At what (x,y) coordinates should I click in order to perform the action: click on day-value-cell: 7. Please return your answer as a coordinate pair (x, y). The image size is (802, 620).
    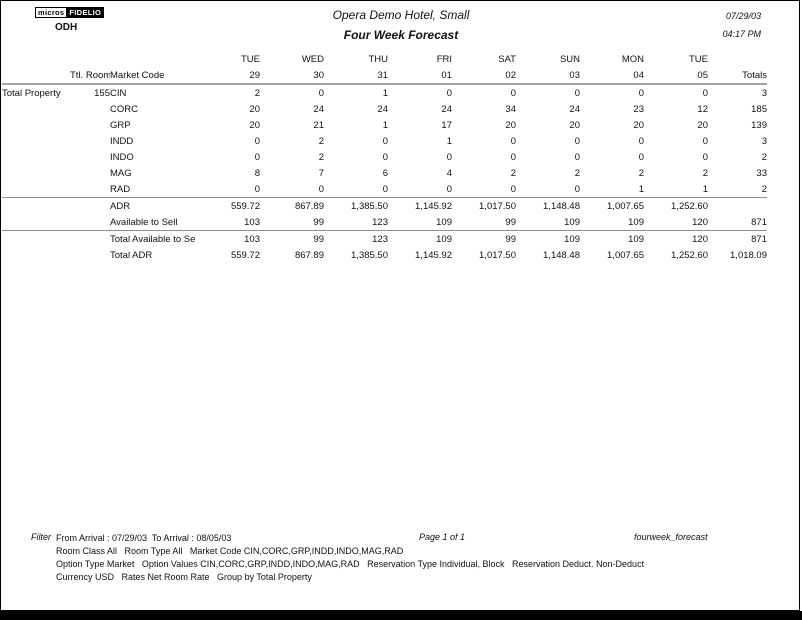
    Looking at the image, I should click on (321, 173).